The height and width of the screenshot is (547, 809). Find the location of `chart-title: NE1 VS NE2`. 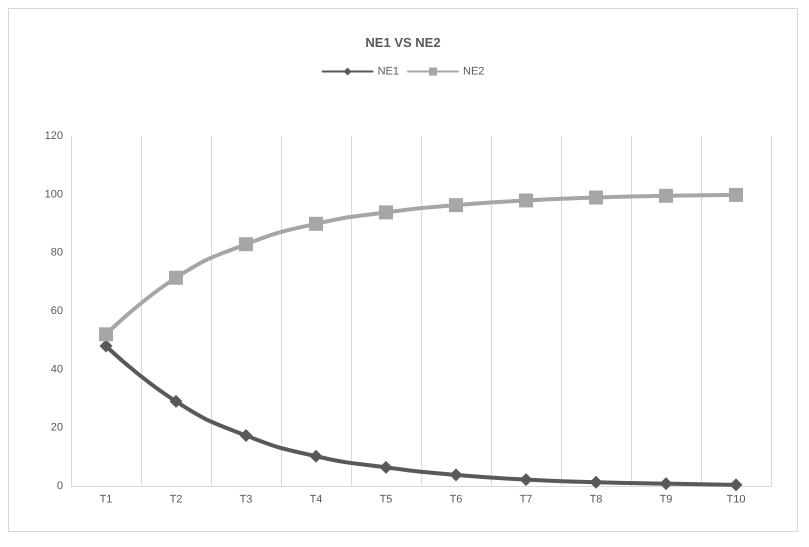

chart-title: NE1 VS NE2 is located at coordinates (403, 42).